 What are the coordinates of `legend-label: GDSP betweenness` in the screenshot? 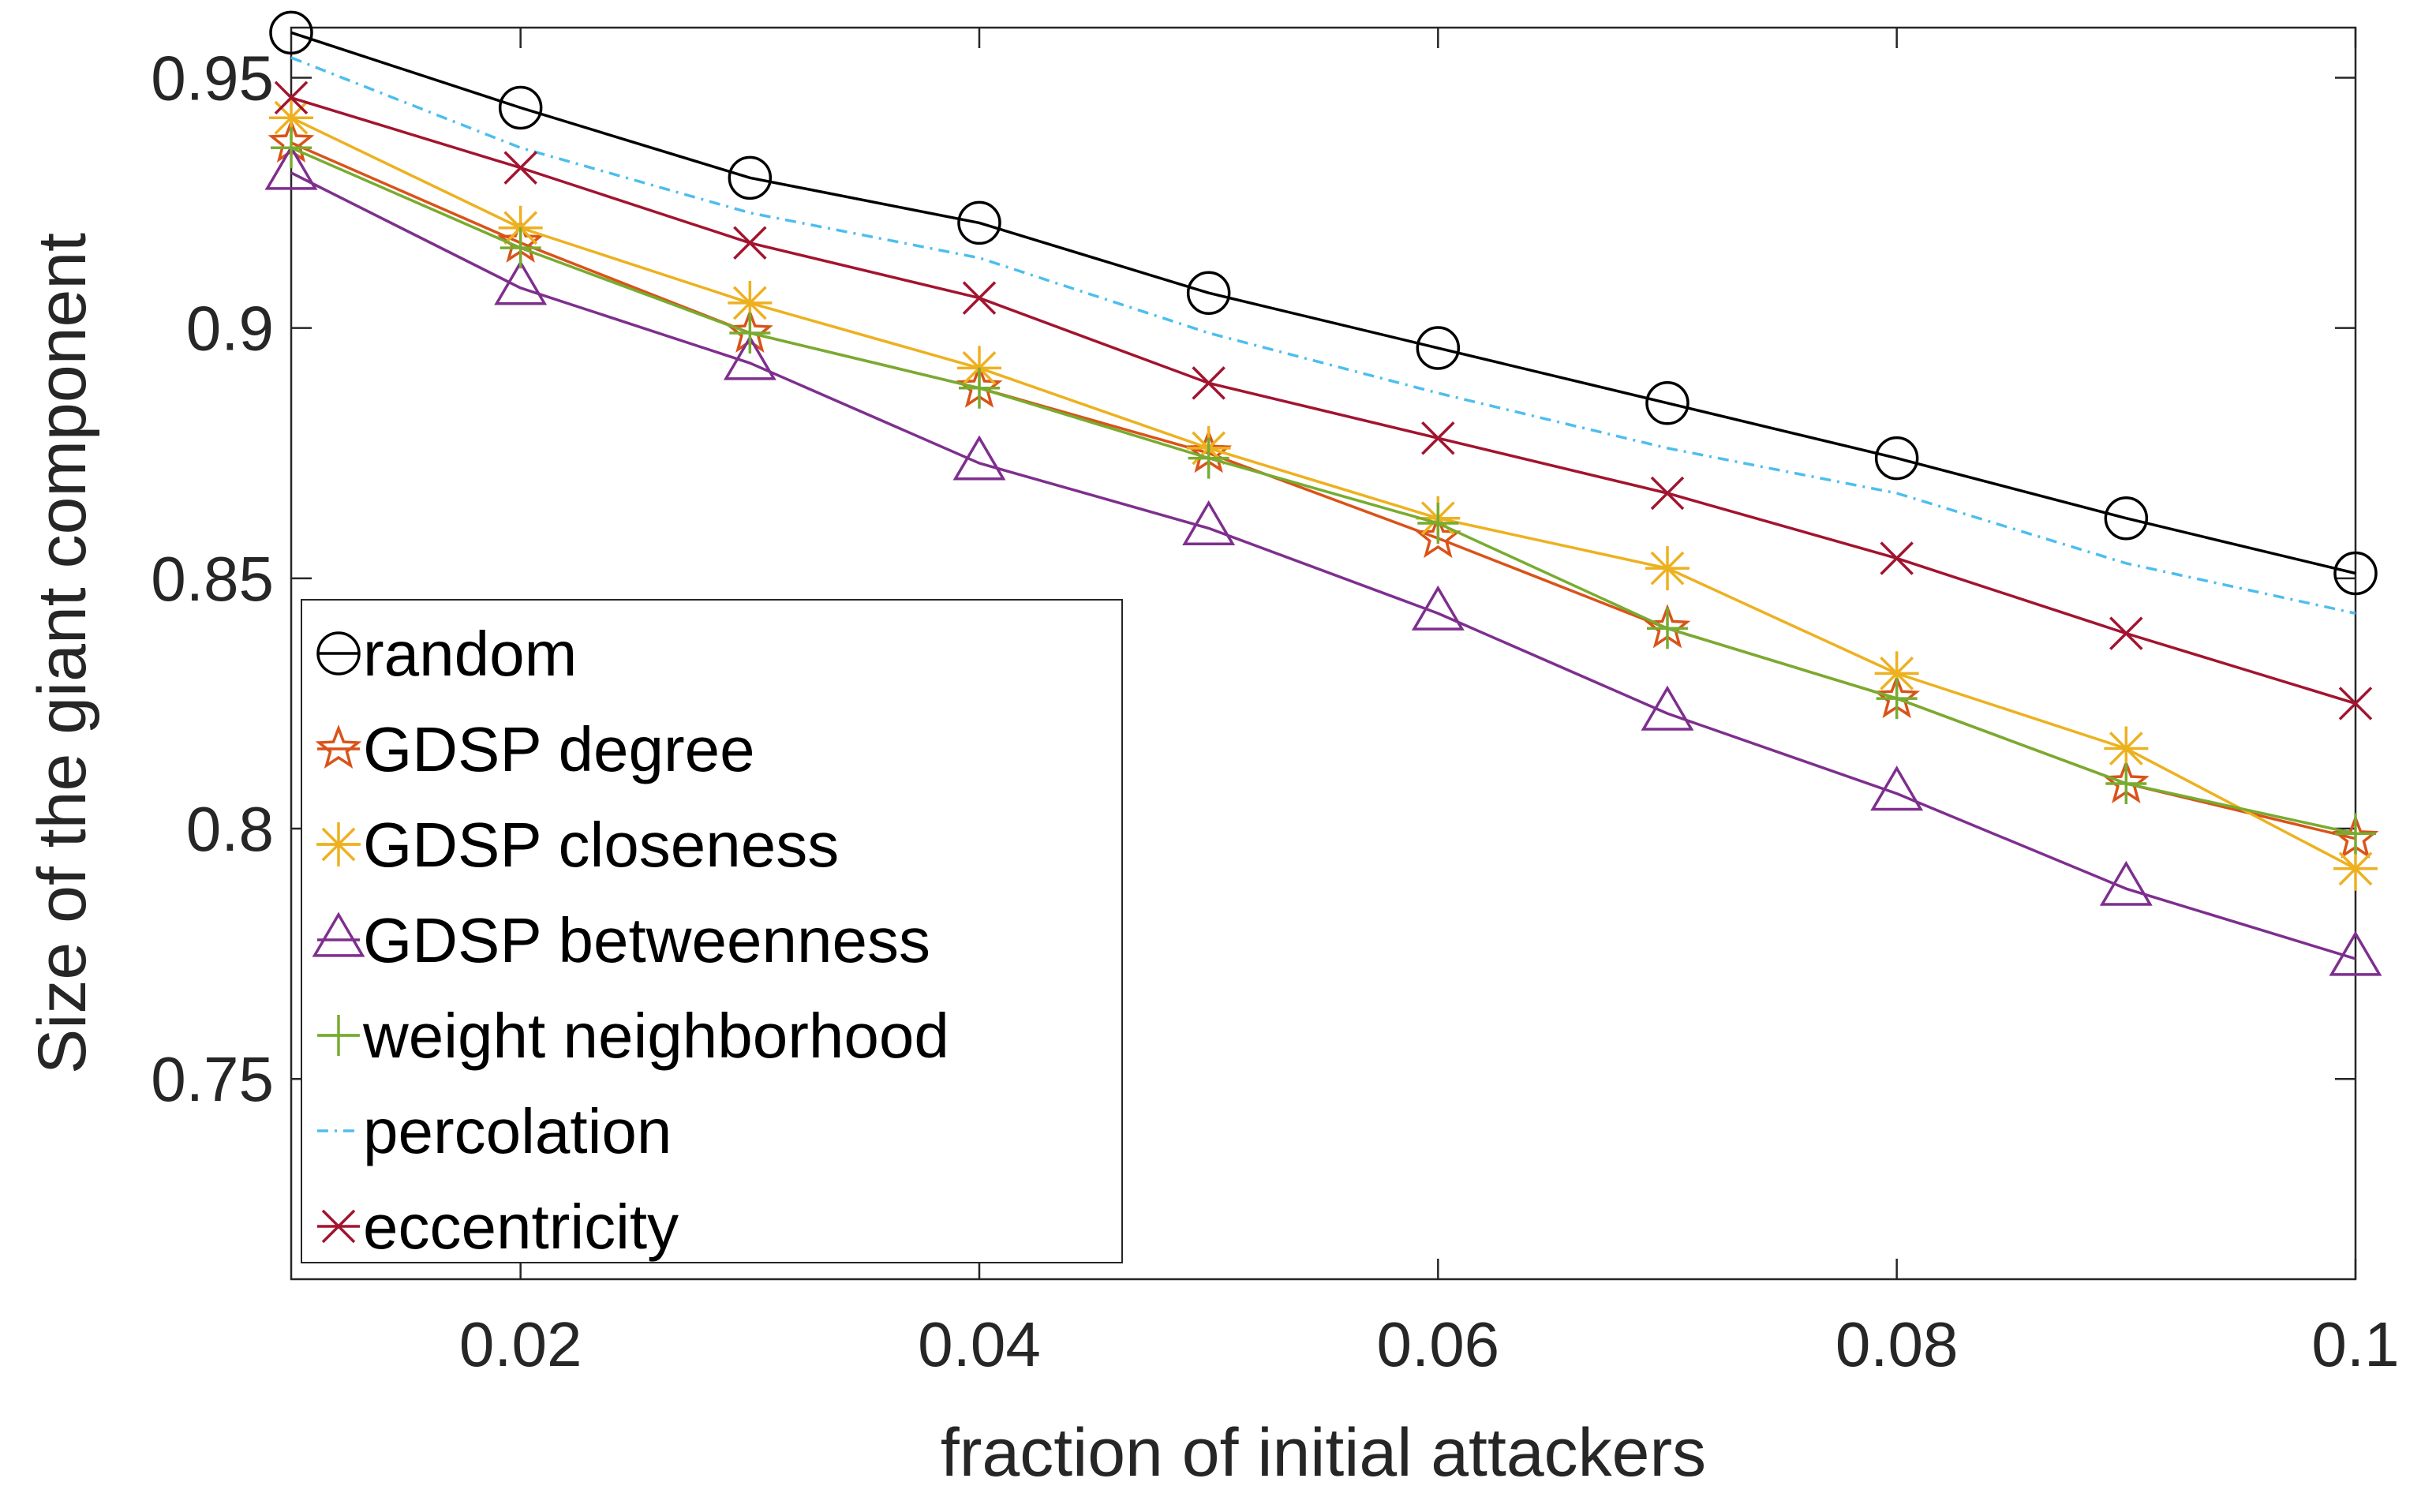 It's located at (647, 940).